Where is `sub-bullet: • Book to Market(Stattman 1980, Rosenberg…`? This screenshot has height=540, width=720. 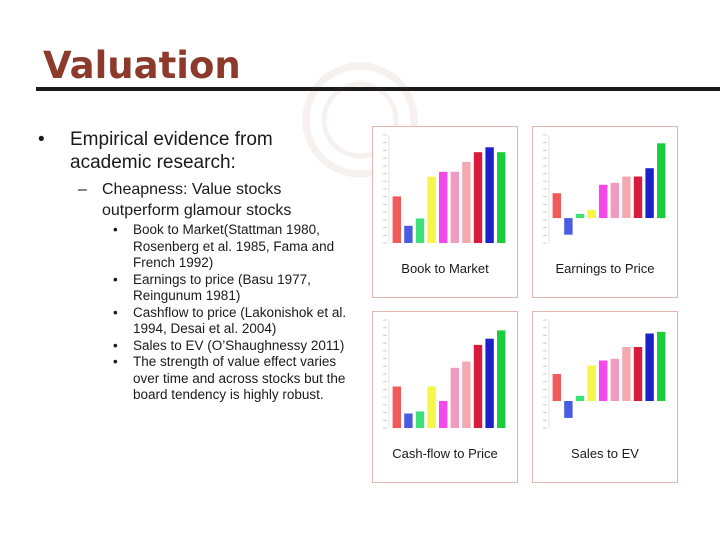
sub-bullet: • Book to Market(Stattman 1980, Rosenberg… is located at coordinates (233, 247).